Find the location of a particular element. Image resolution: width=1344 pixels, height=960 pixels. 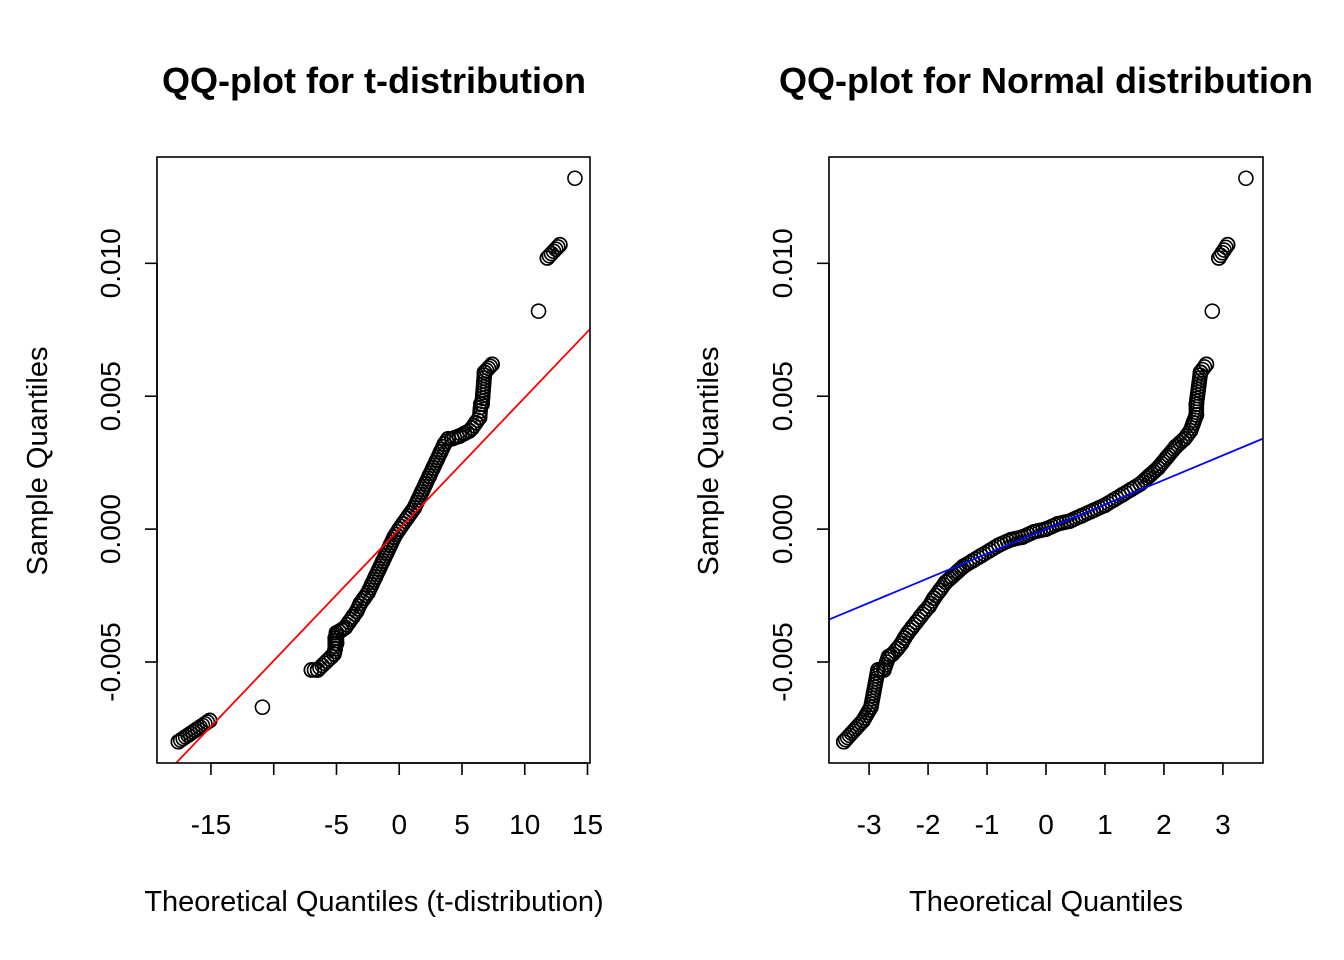

x-tick-label: 10 is located at coordinates (524, 824).